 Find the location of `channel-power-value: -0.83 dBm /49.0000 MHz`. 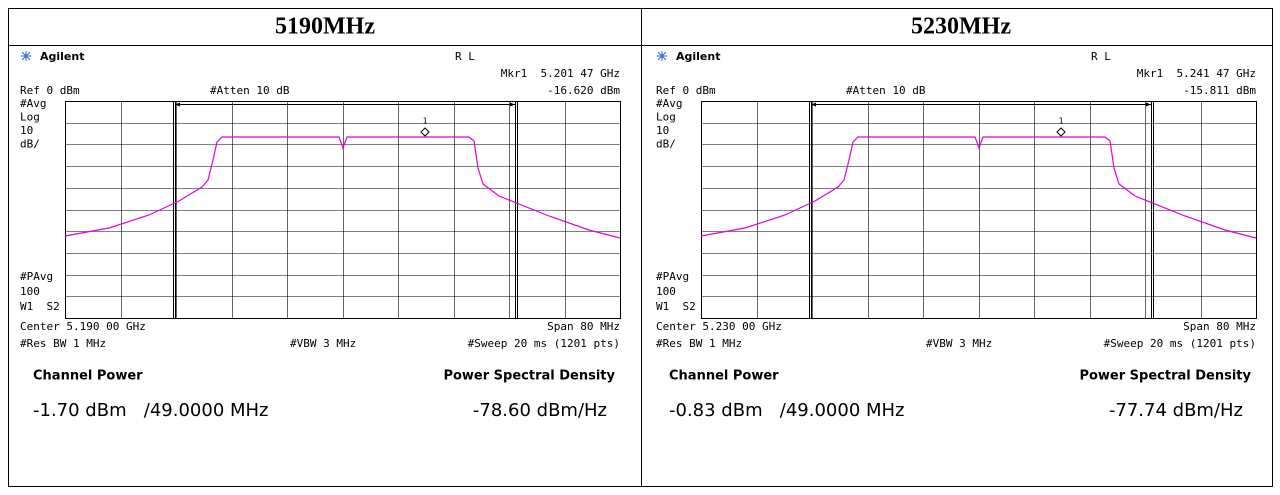

channel-power-value: -0.83 dBm /49.0000 MHz is located at coordinates (787, 410).